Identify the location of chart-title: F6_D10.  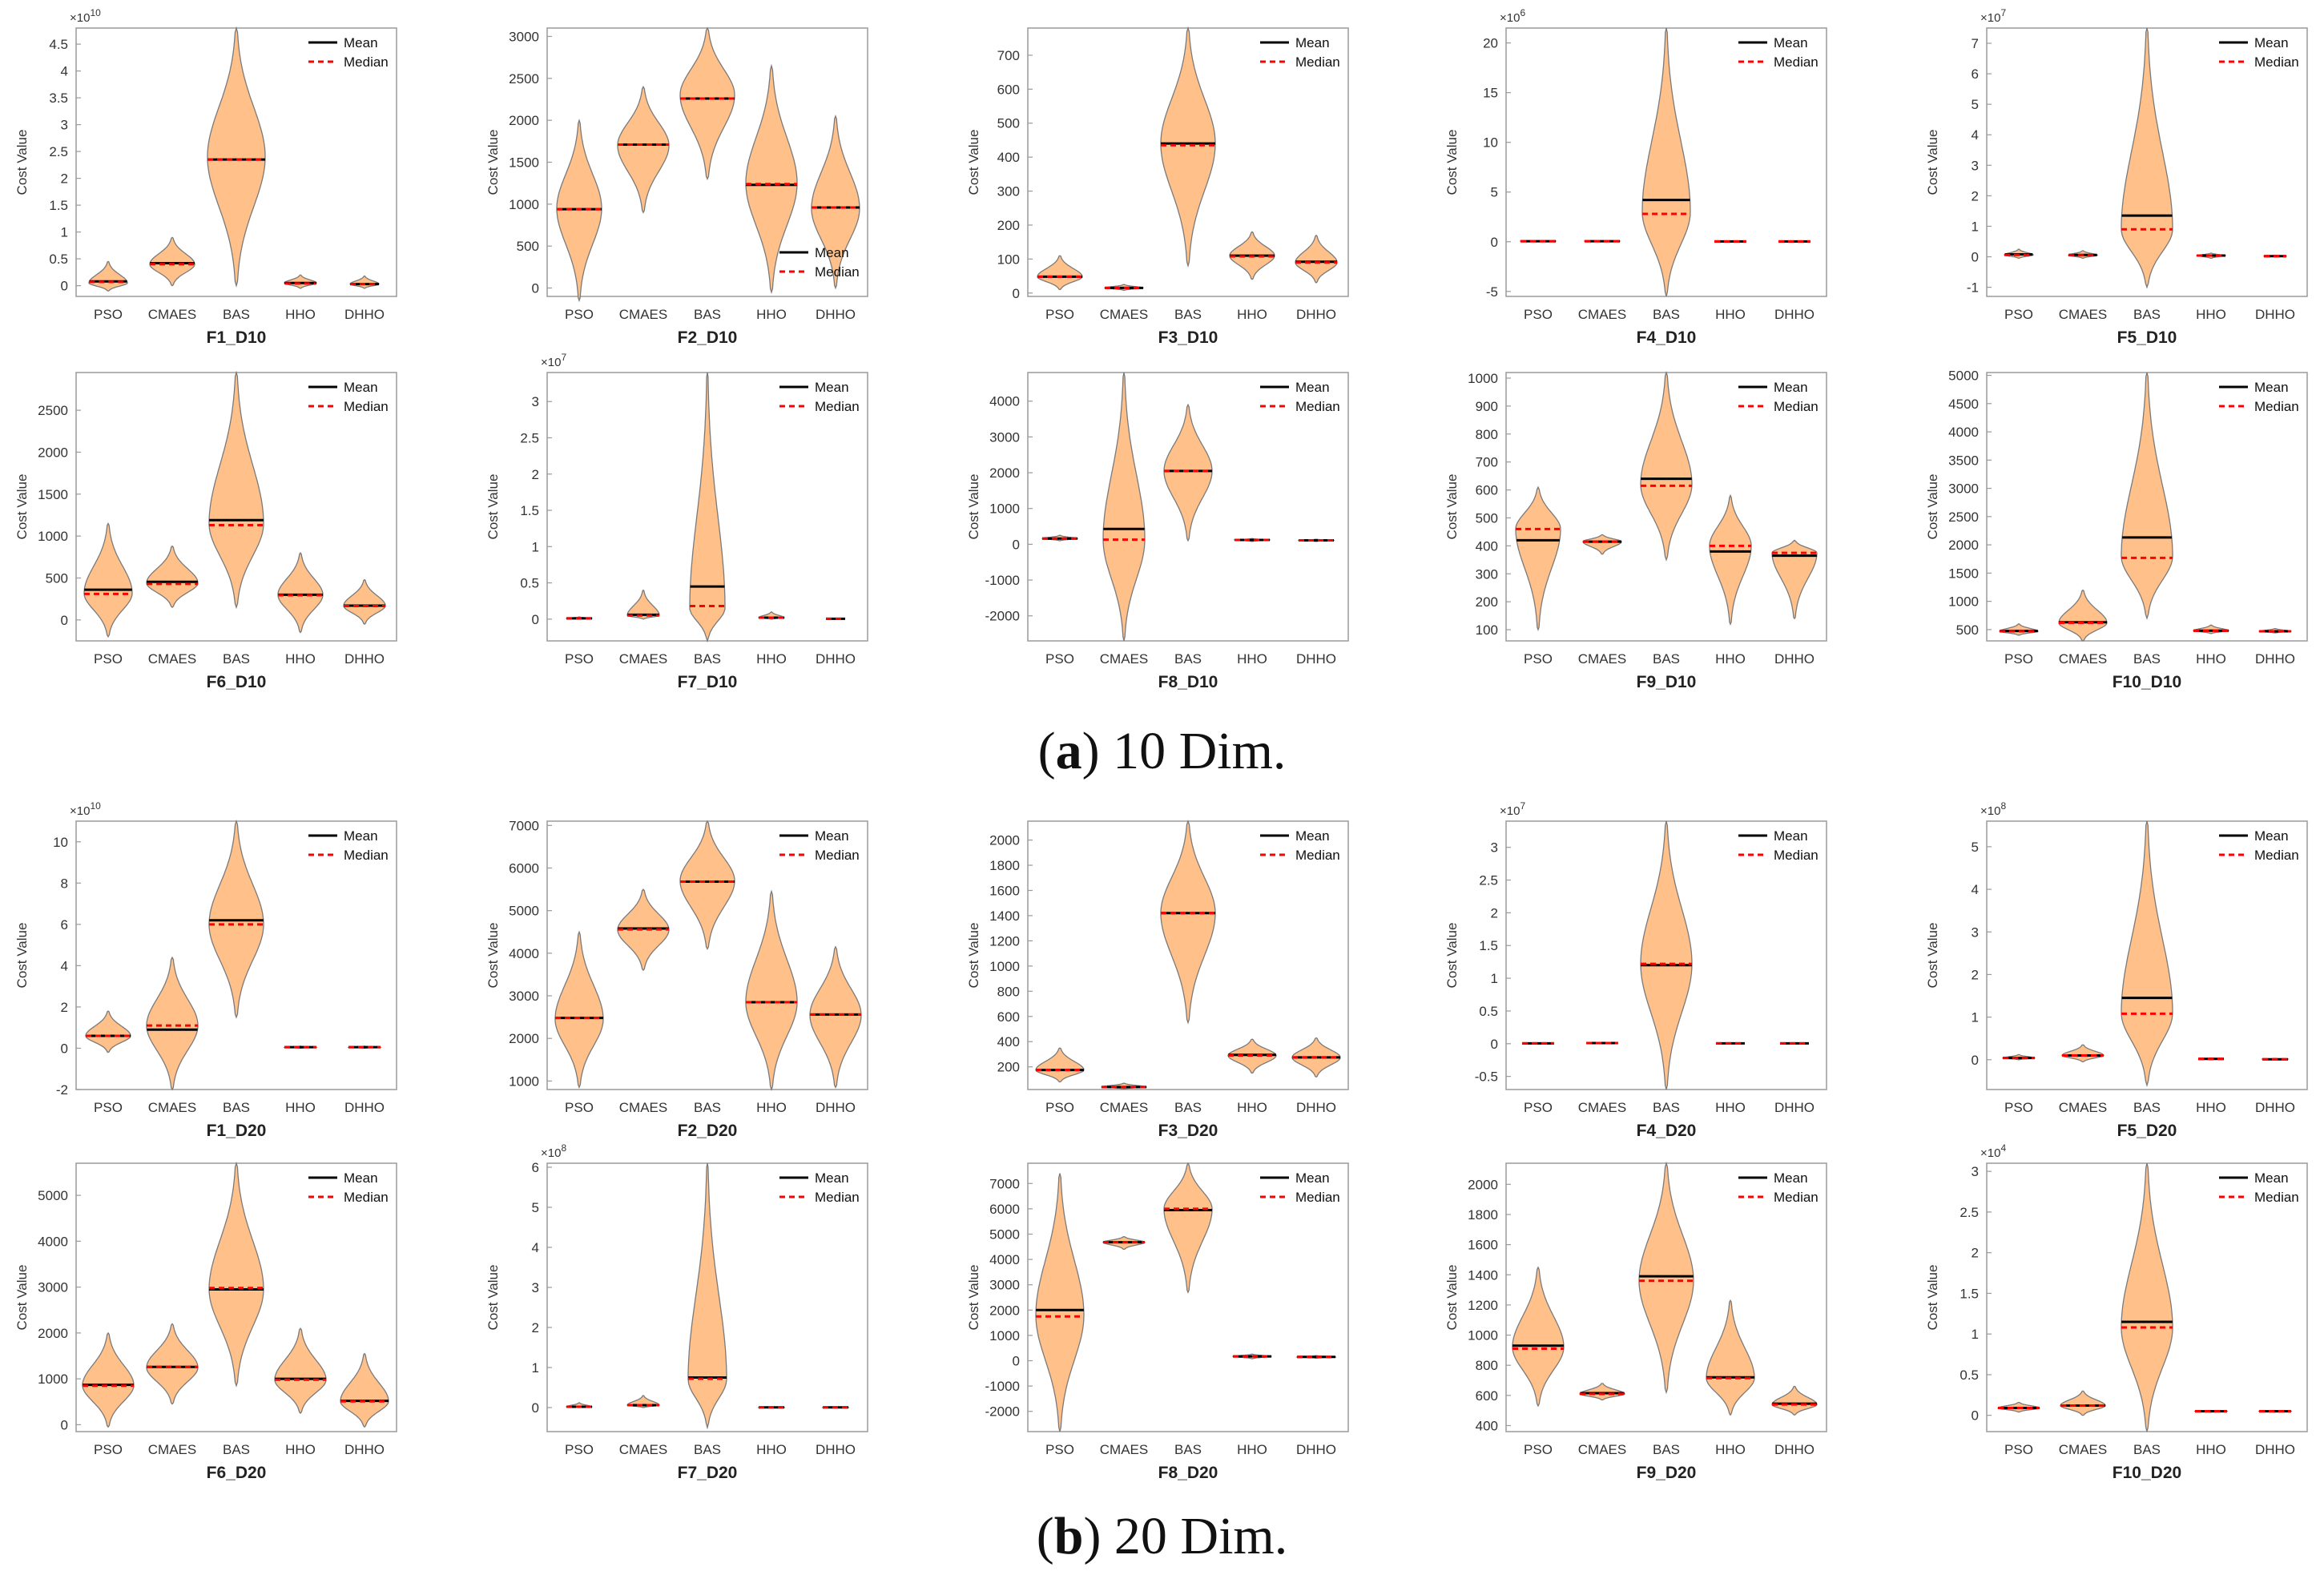
(237, 682).